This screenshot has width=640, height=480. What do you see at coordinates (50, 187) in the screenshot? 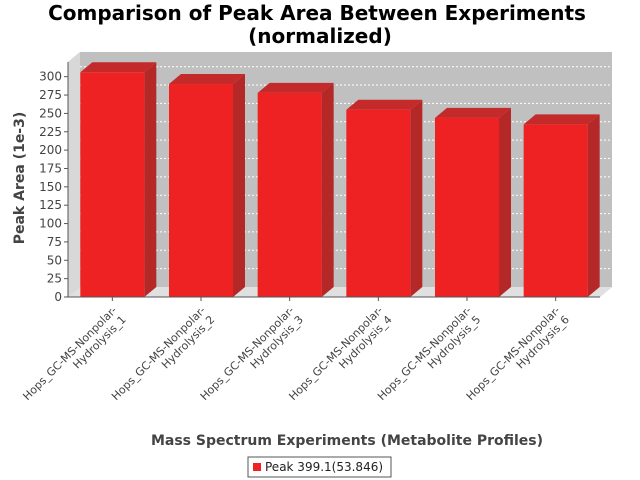
I see `y-tick-label: 150` at bounding box center [50, 187].